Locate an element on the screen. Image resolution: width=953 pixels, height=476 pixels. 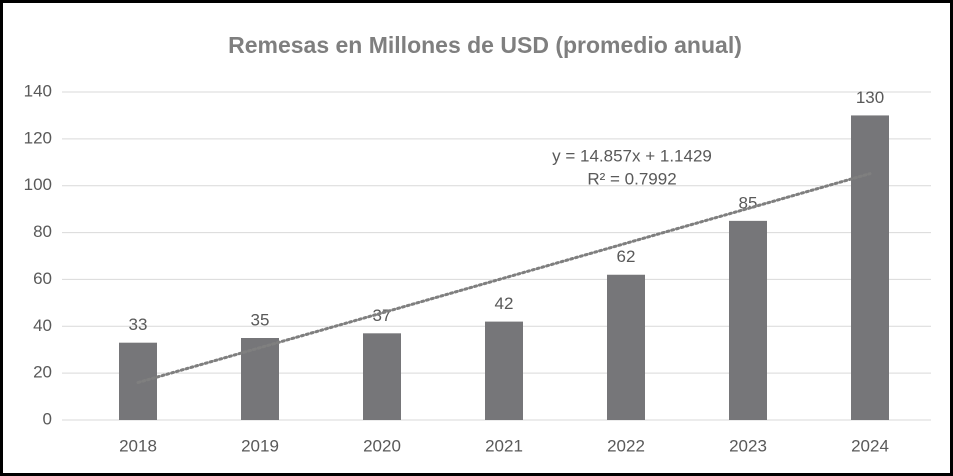
x-tick-label: 2024 is located at coordinates (870, 445).